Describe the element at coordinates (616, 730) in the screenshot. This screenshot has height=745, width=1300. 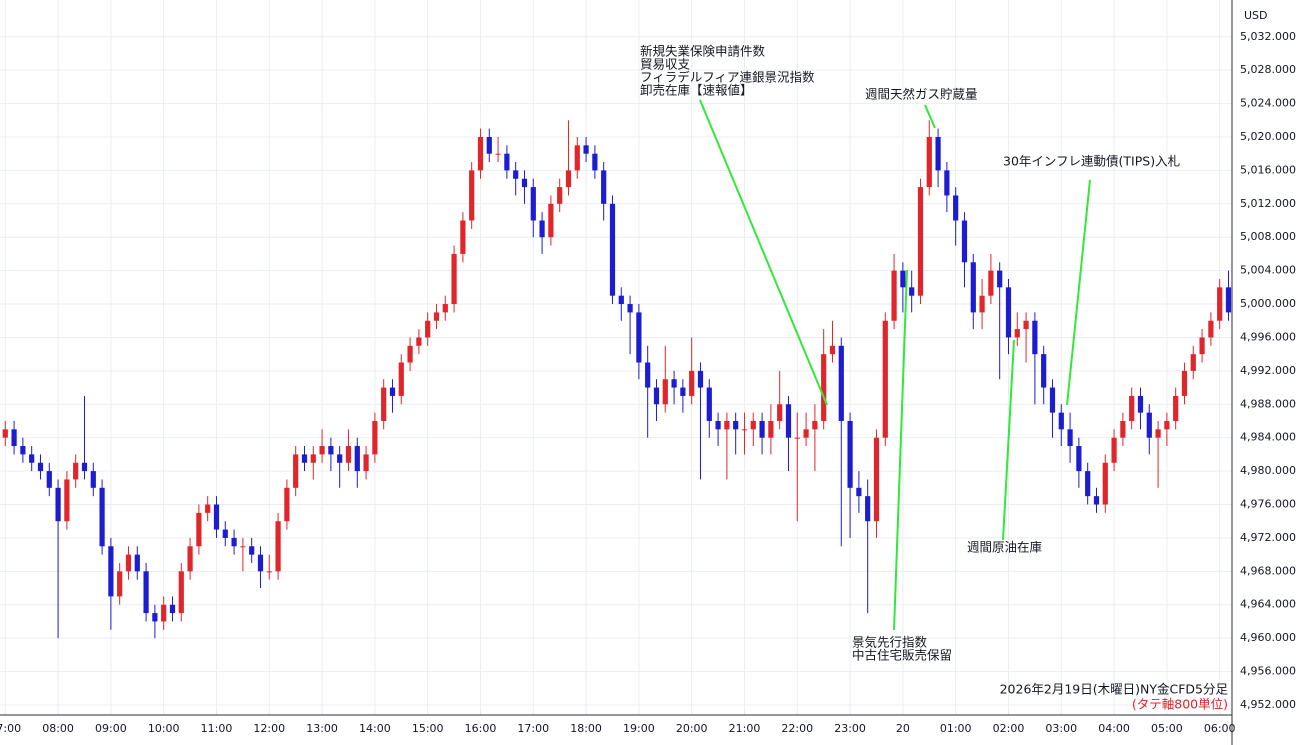
I see `time-axis-panel` at that location.